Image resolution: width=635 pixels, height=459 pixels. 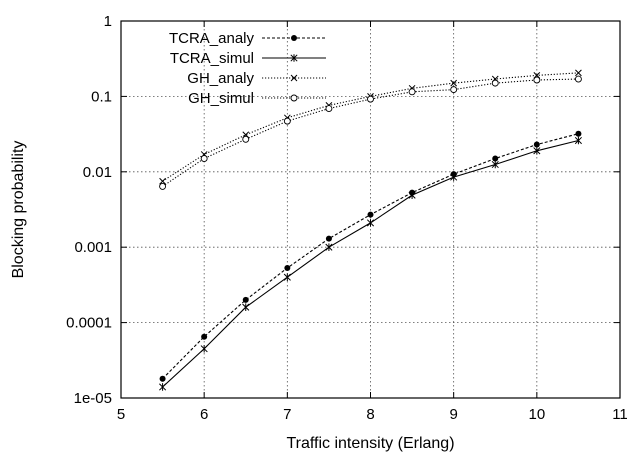 What do you see at coordinates (256, 78) in the screenshot?
I see `legend-item-gh-analy: GH_analy` at bounding box center [256, 78].